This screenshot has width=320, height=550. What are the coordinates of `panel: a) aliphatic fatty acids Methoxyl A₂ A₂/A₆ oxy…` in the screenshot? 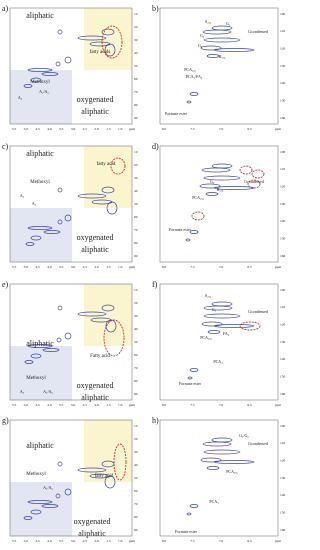 It's located at (70, 67).